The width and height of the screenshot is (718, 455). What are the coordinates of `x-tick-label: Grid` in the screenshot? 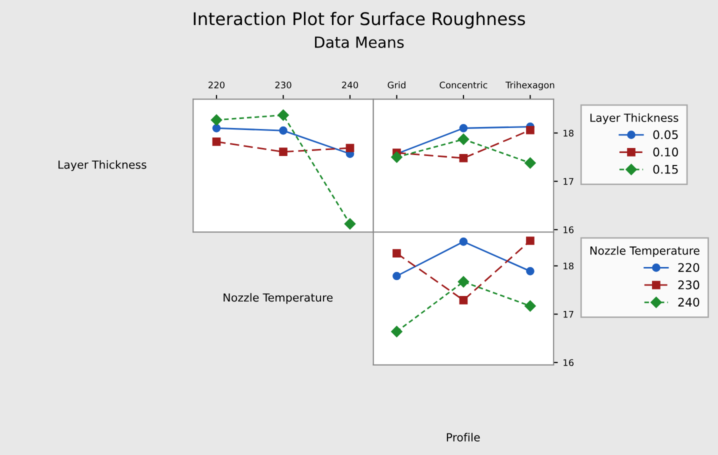 It's located at (397, 84).